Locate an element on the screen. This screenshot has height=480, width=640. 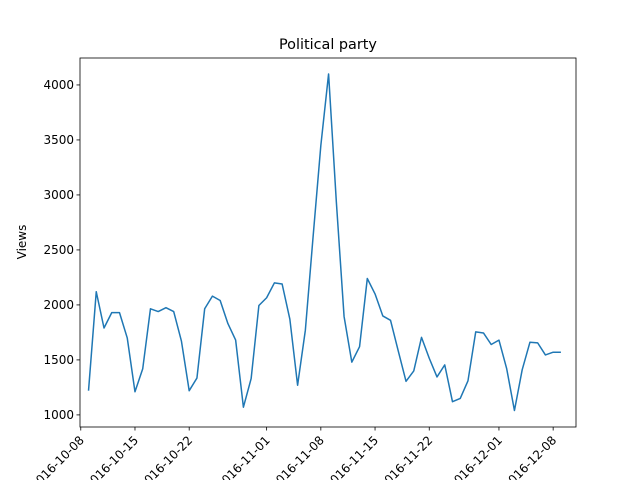
y-tick-label: 1500 is located at coordinates (58, 360).